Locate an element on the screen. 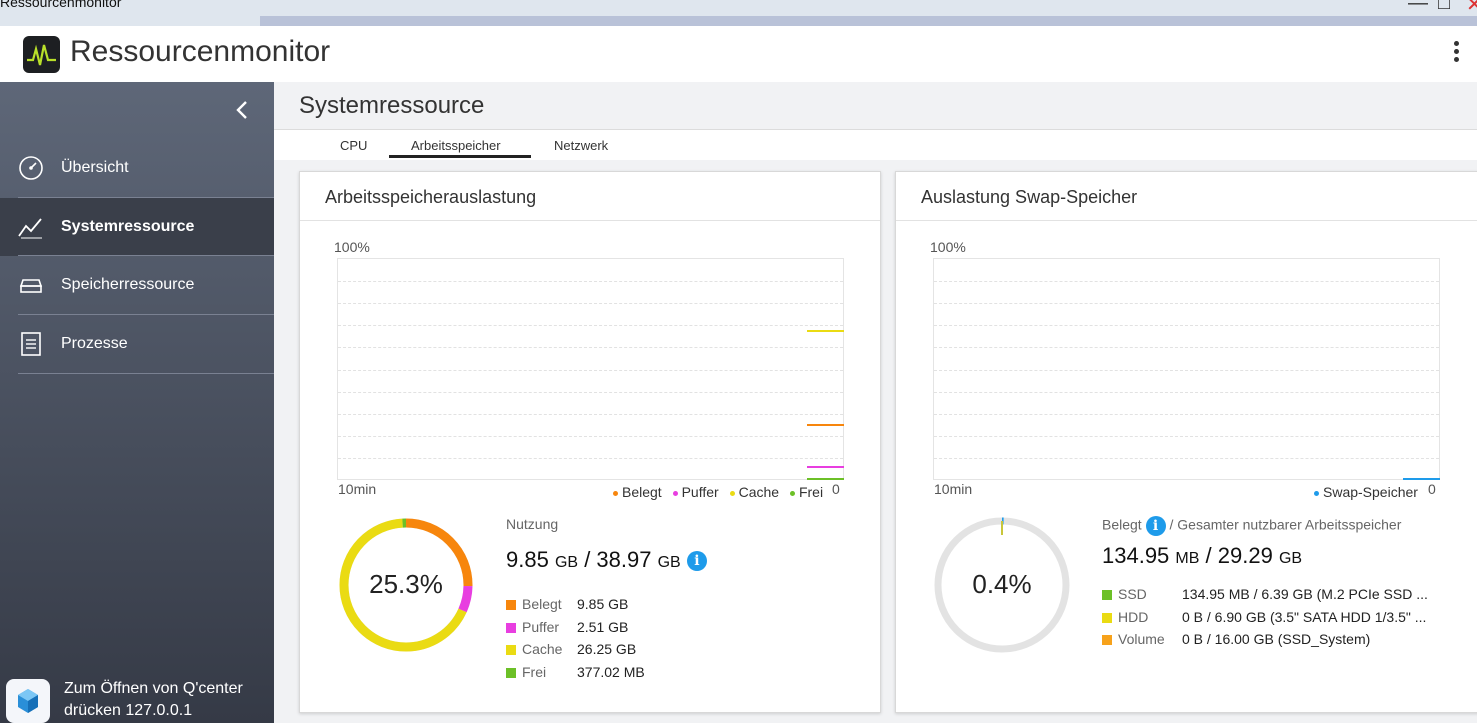 The image size is (1477, 723). app-title: Ressourcenmonitor is located at coordinates (200, 51).